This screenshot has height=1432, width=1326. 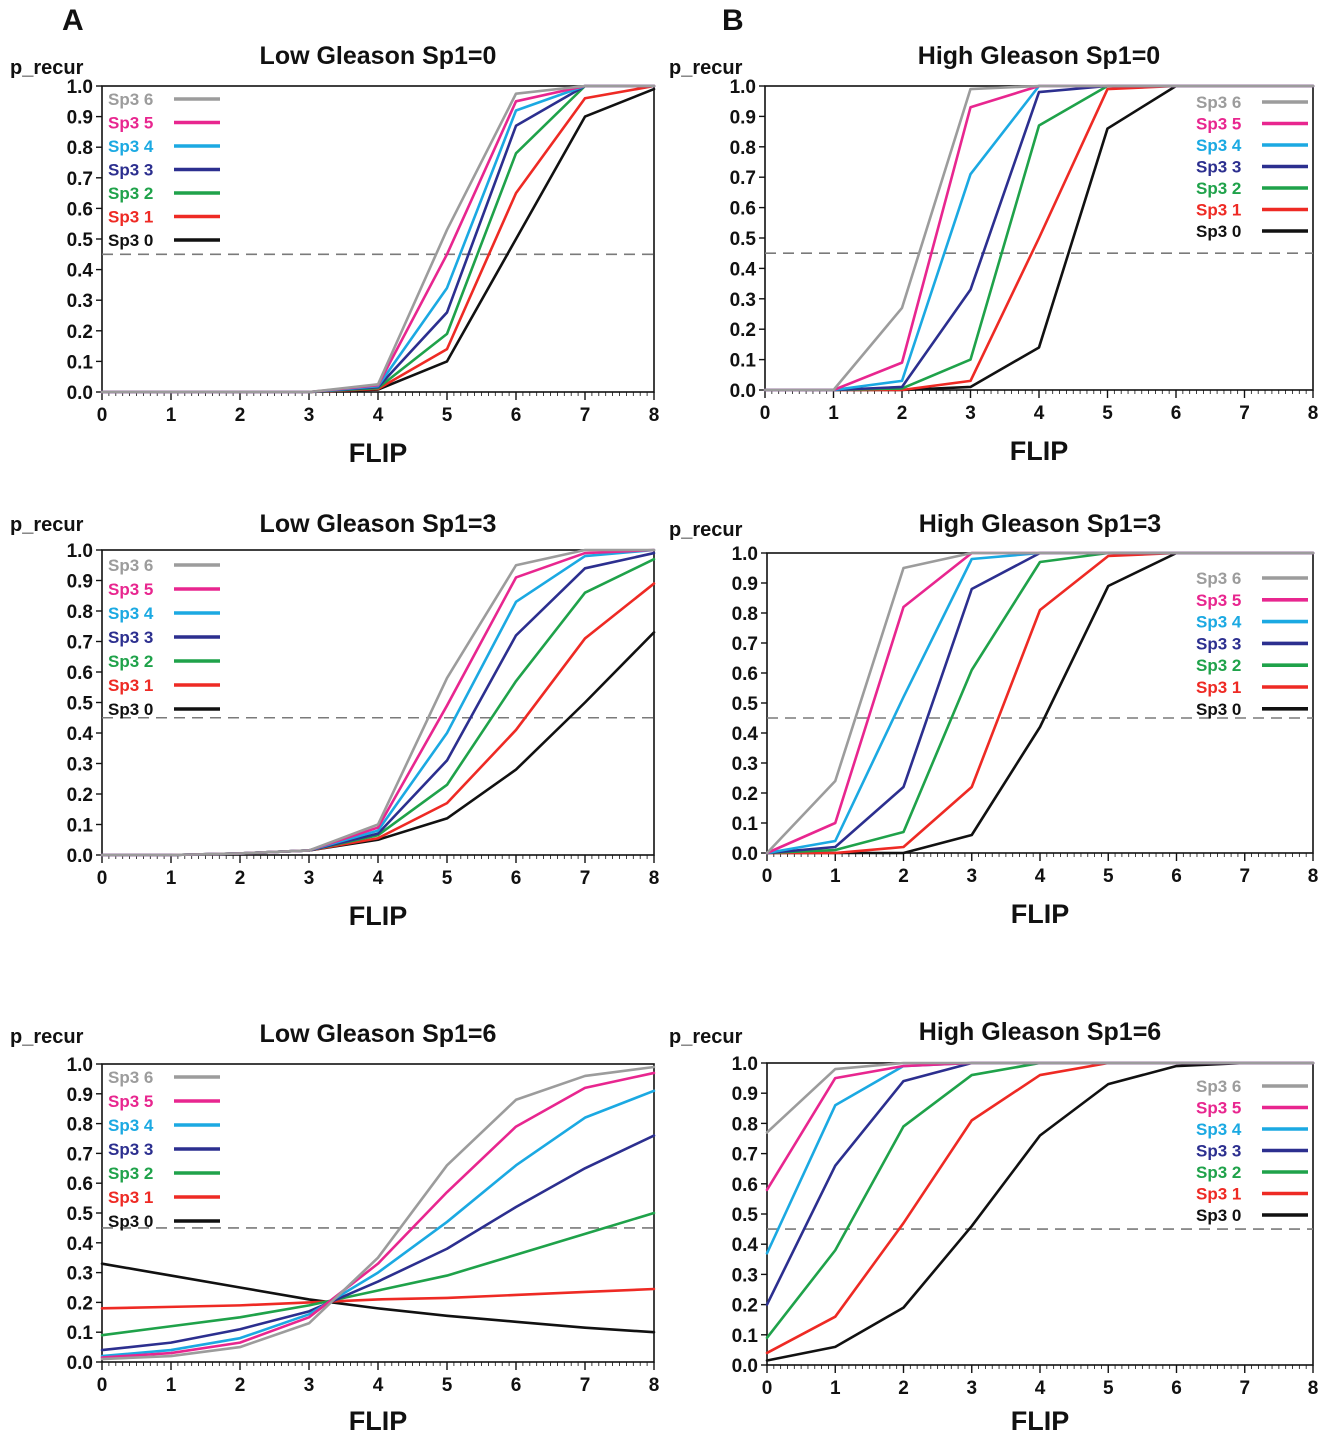 What do you see at coordinates (1218, 578) in the screenshot?
I see `legend-label: Sp3 6` at bounding box center [1218, 578].